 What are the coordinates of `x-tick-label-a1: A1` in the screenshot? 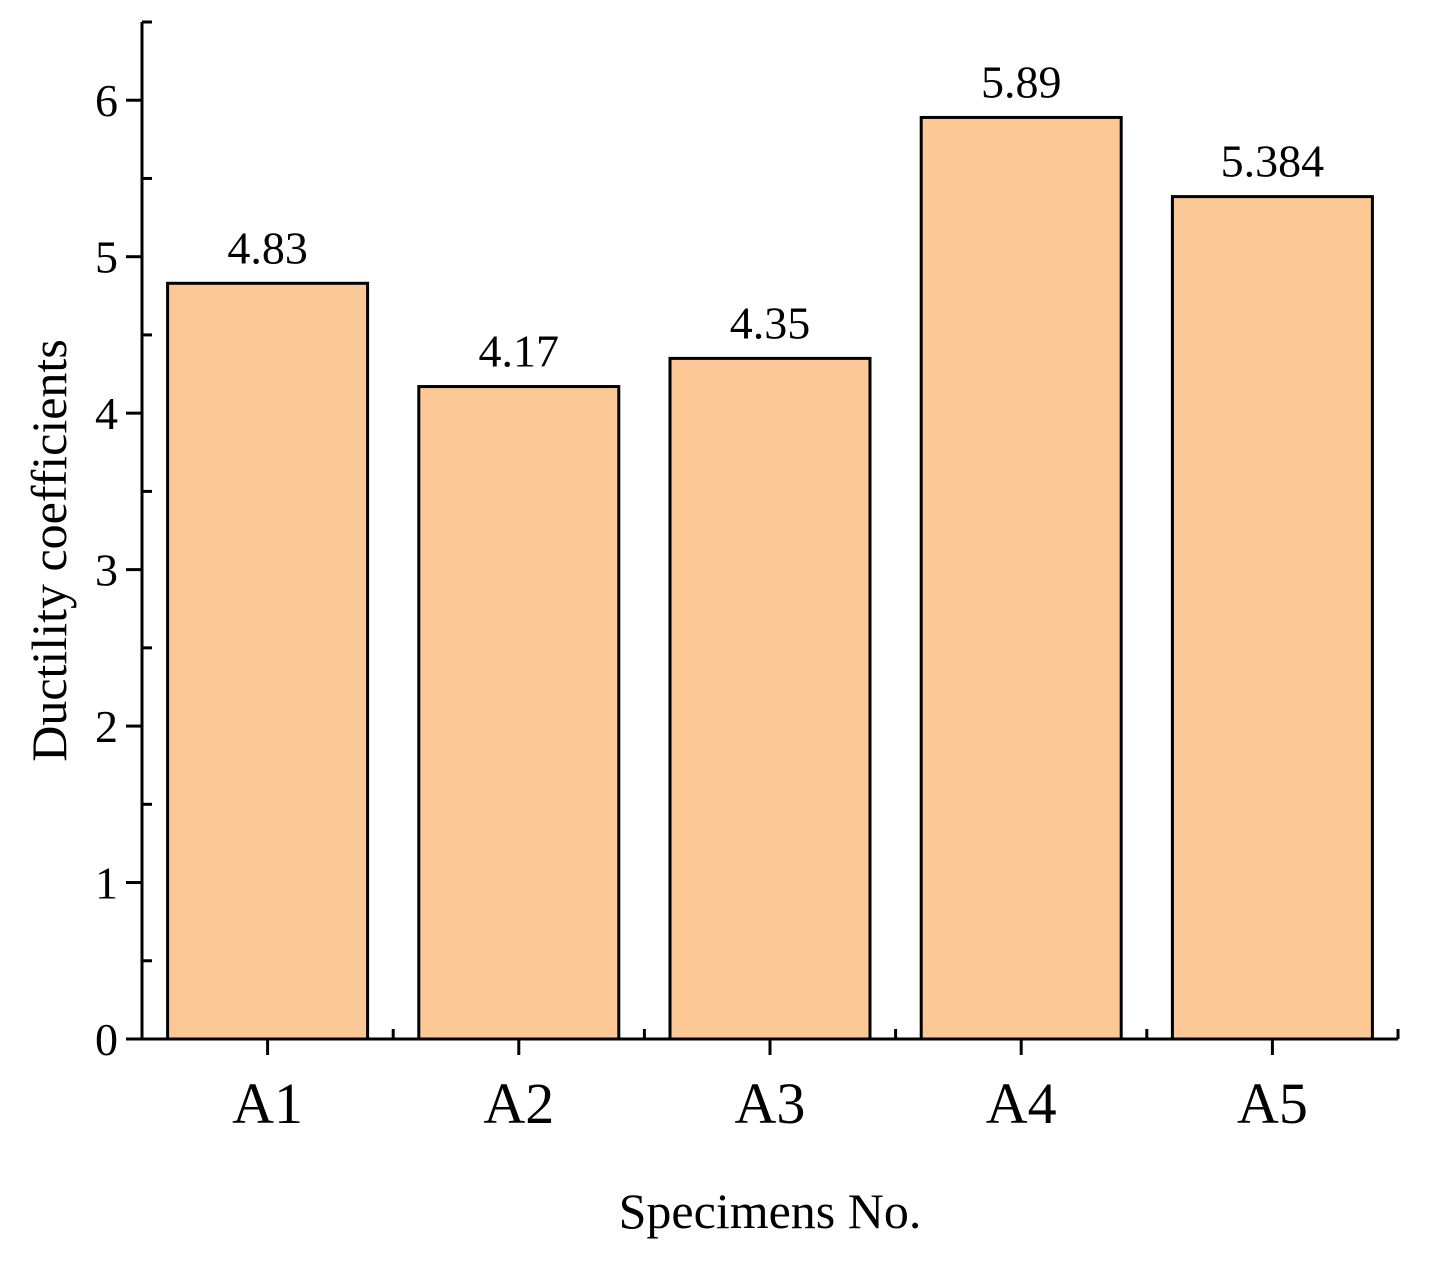 It's located at (267, 1103).